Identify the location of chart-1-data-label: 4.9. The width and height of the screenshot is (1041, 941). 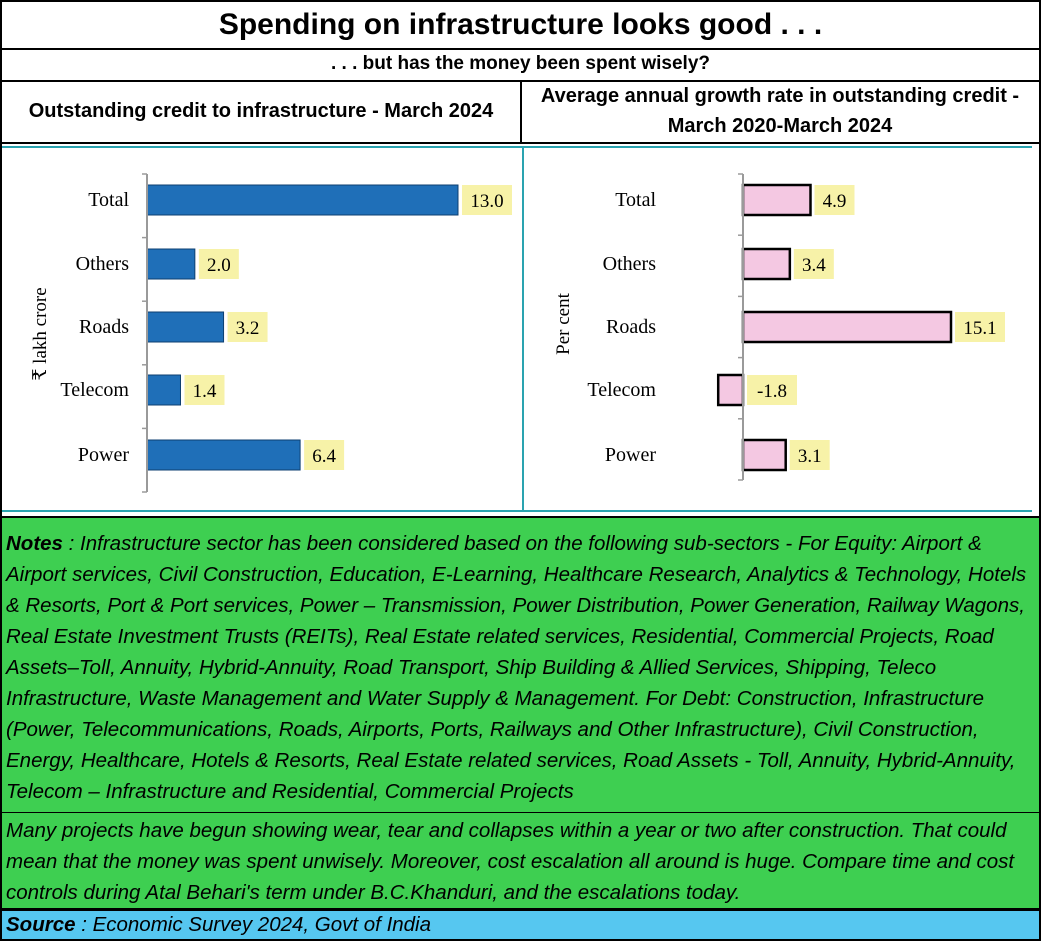
(835, 201).